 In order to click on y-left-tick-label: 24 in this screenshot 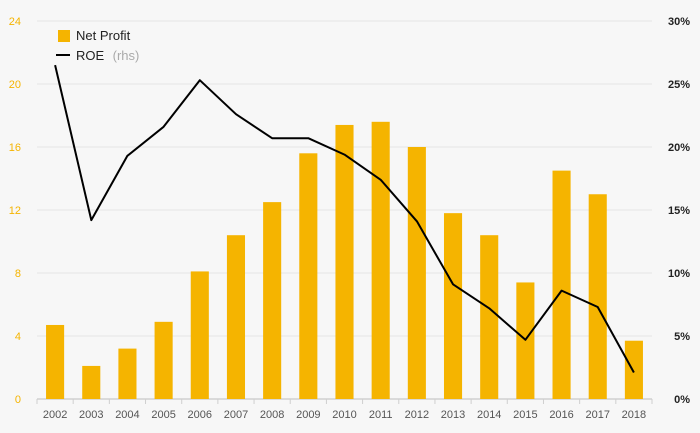, I will do `click(15, 22)`.